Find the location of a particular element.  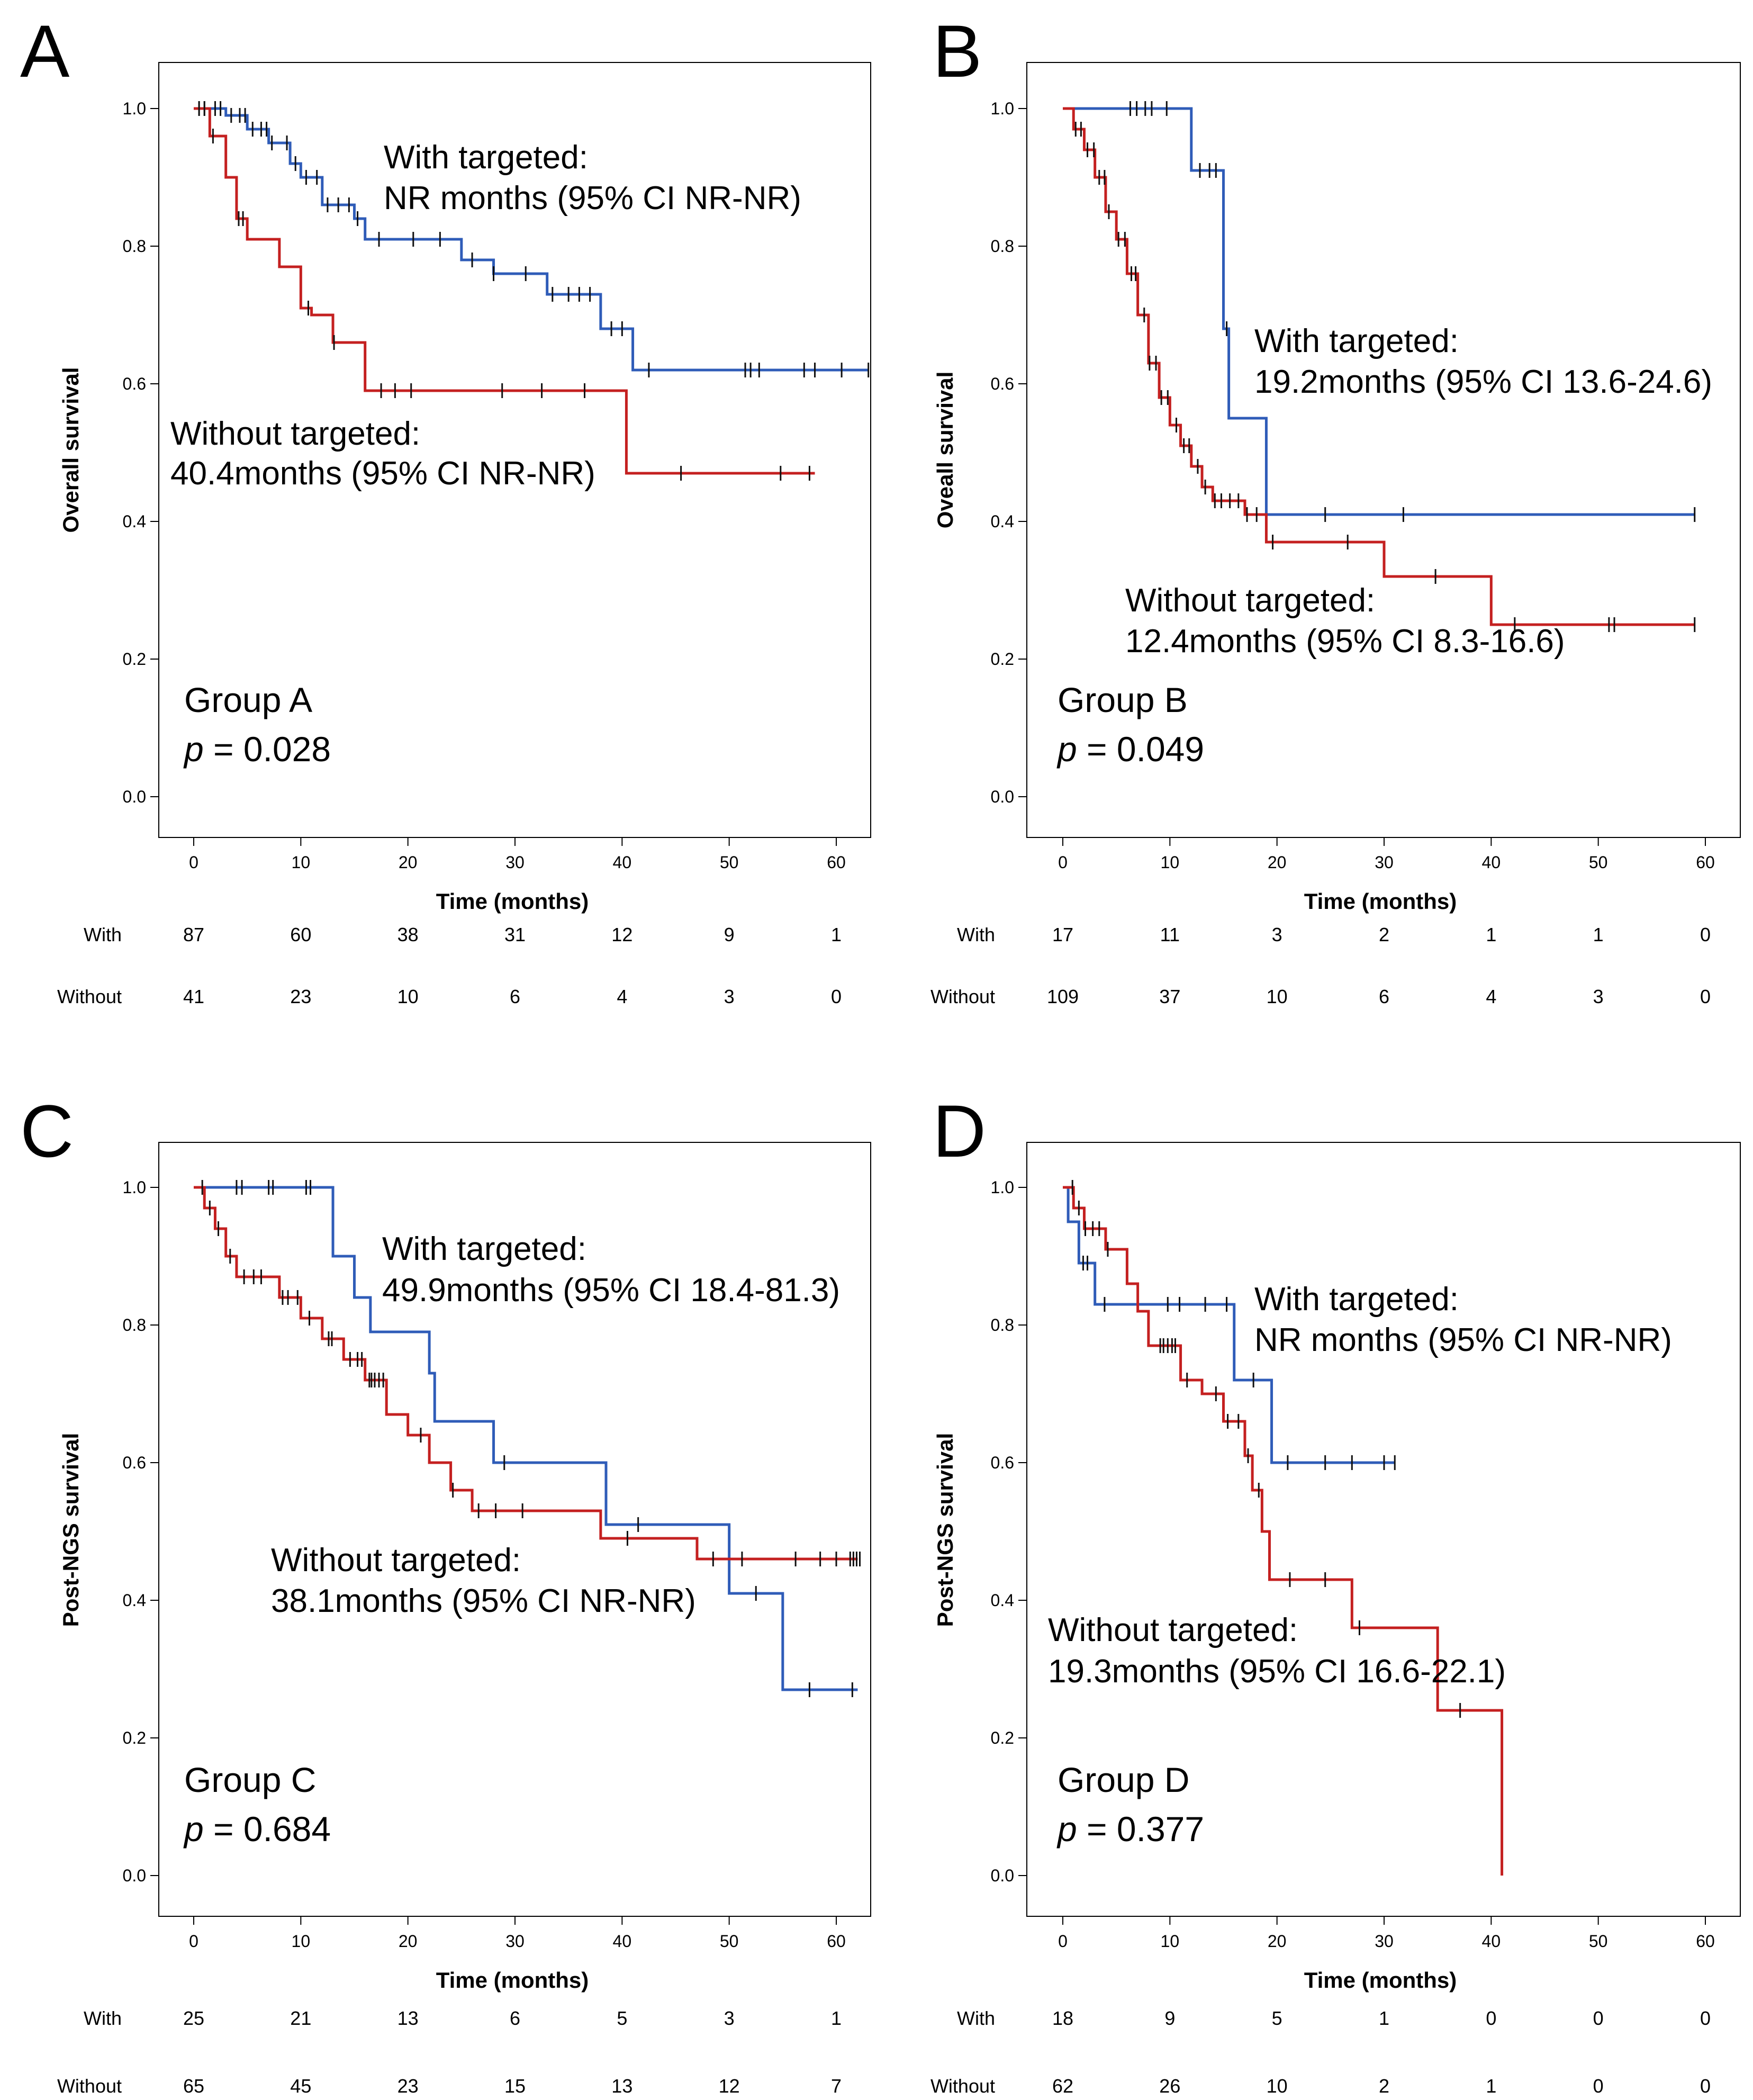

risk-count: 7 is located at coordinates (836, 2086).